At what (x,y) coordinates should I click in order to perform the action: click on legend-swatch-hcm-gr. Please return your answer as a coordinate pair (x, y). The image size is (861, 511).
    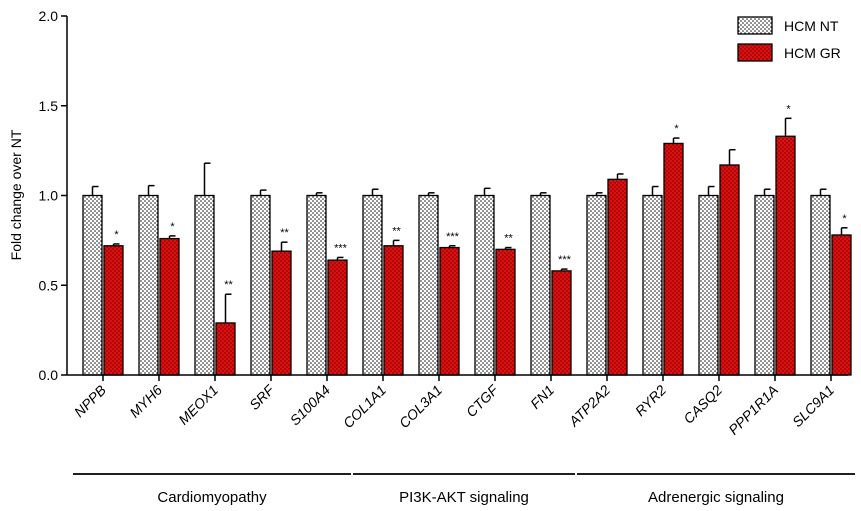
    Looking at the image, I should click on (755, 52).